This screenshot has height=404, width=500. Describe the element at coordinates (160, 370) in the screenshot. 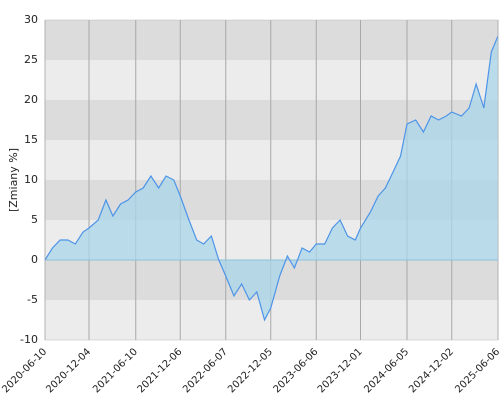

I see `x-tick-label: 2021-12-06` at that location.